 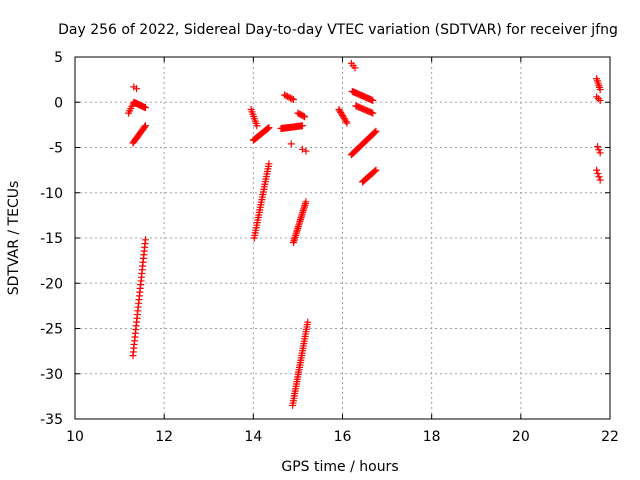 I want to click on y-tick-label: -30, so click(x=51, y=375).